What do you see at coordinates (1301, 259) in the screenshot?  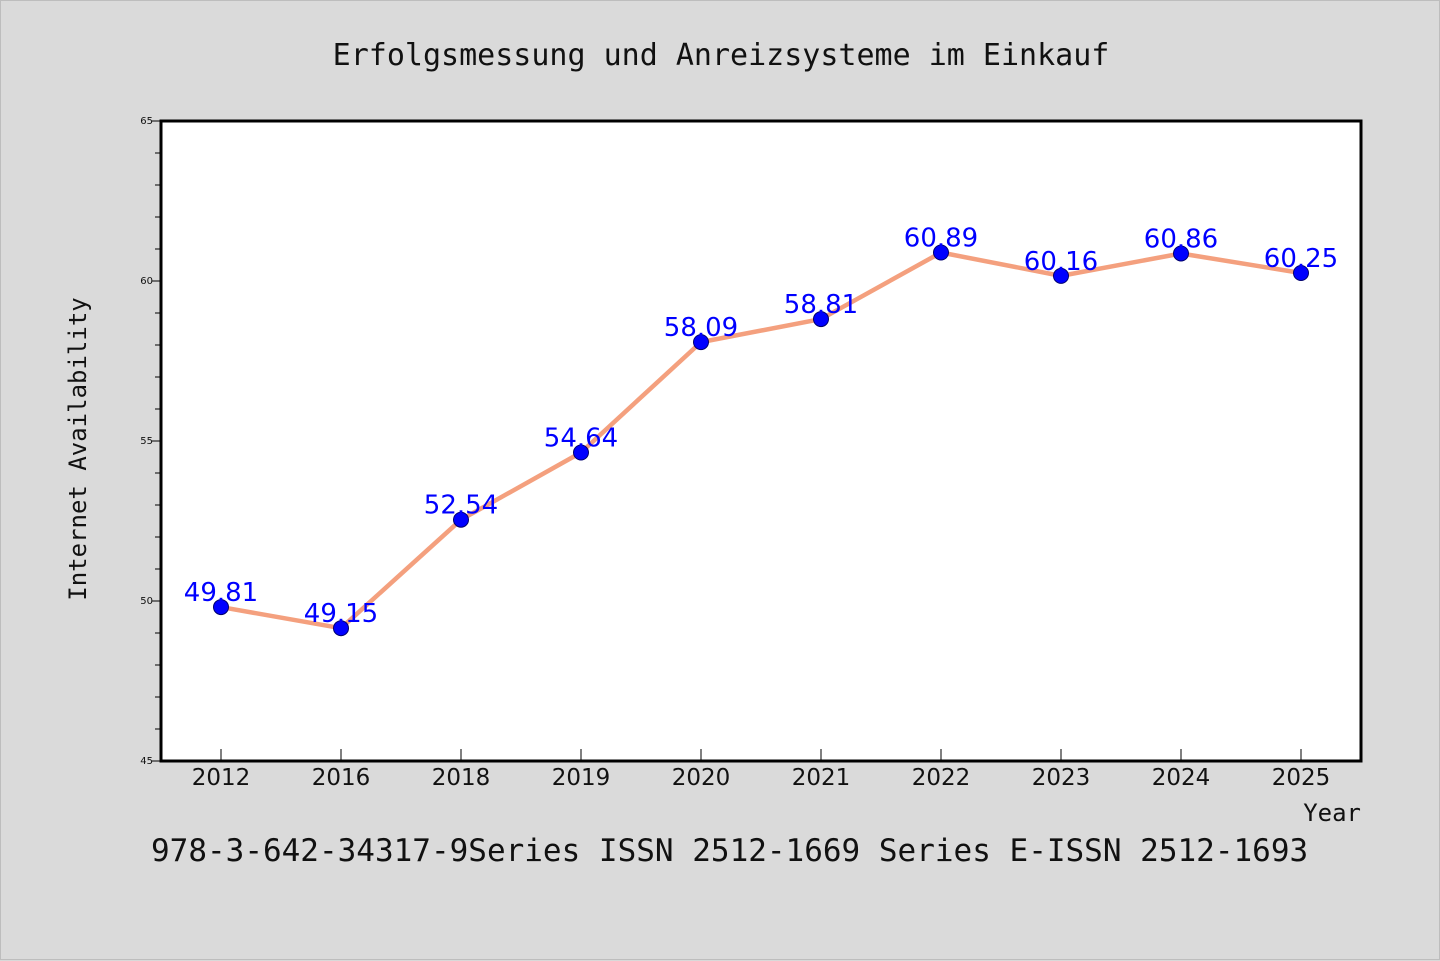 I see `data-label: 60.25` at bounding box center [1301, 259].